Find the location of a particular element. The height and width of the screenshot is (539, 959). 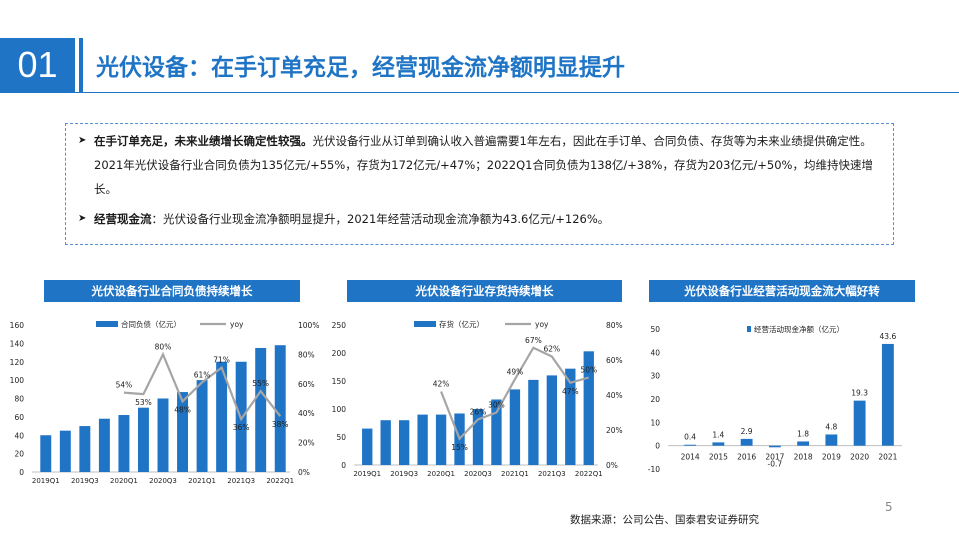

chart-1-left-tick-label: 100 is located at coordinates (17, 380).